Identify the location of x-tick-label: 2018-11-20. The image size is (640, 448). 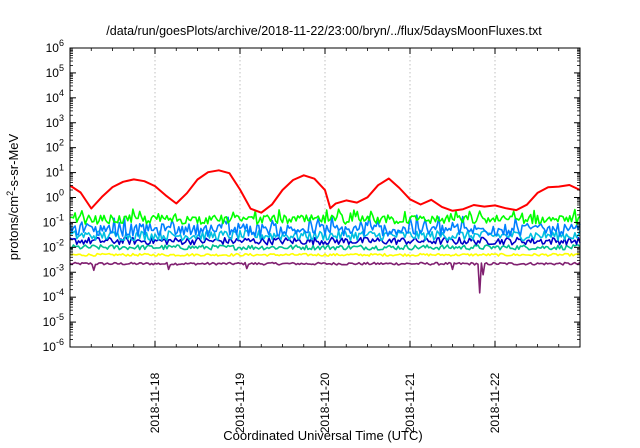
(325, 402).